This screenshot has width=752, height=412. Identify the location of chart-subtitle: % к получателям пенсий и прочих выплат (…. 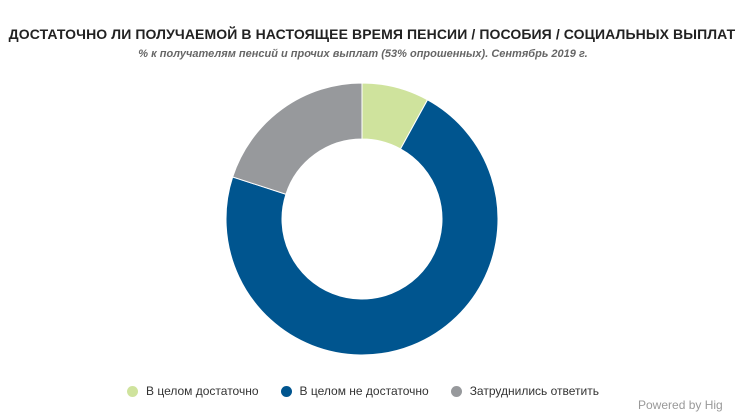
(363, 54).